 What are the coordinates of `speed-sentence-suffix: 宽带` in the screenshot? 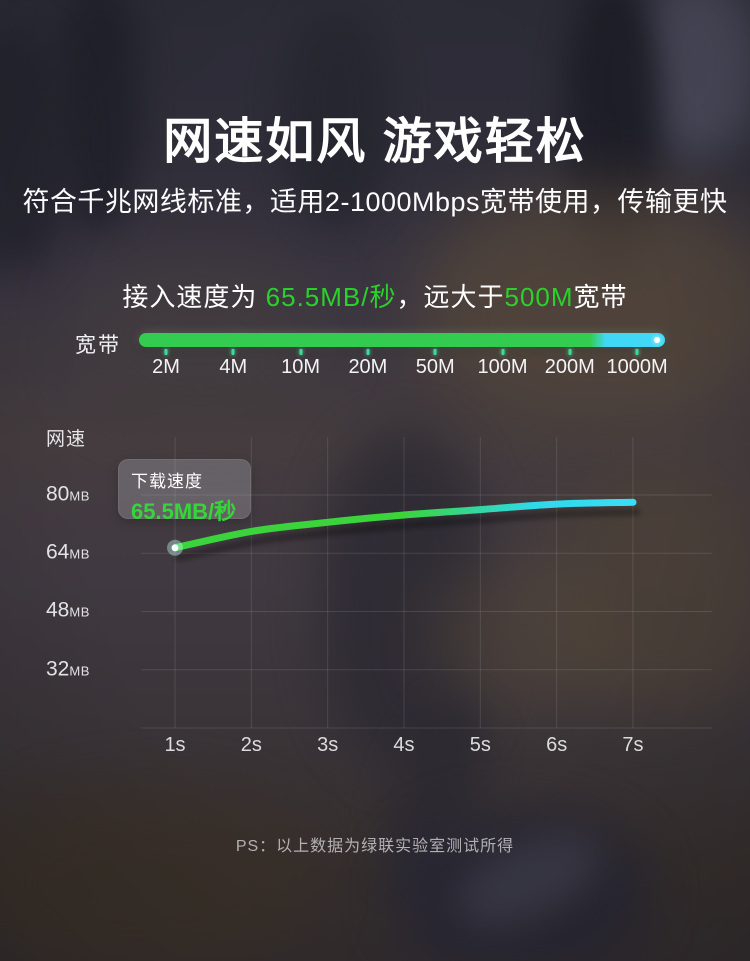 It's located at (600, 297).